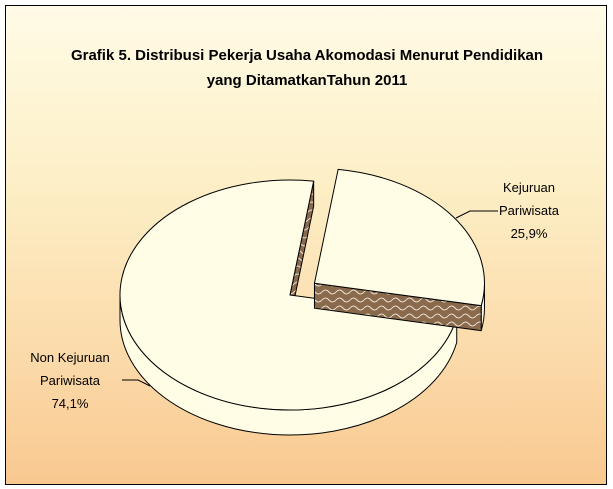  I want to click on slice-value: 25,9%, so click(529, 233).